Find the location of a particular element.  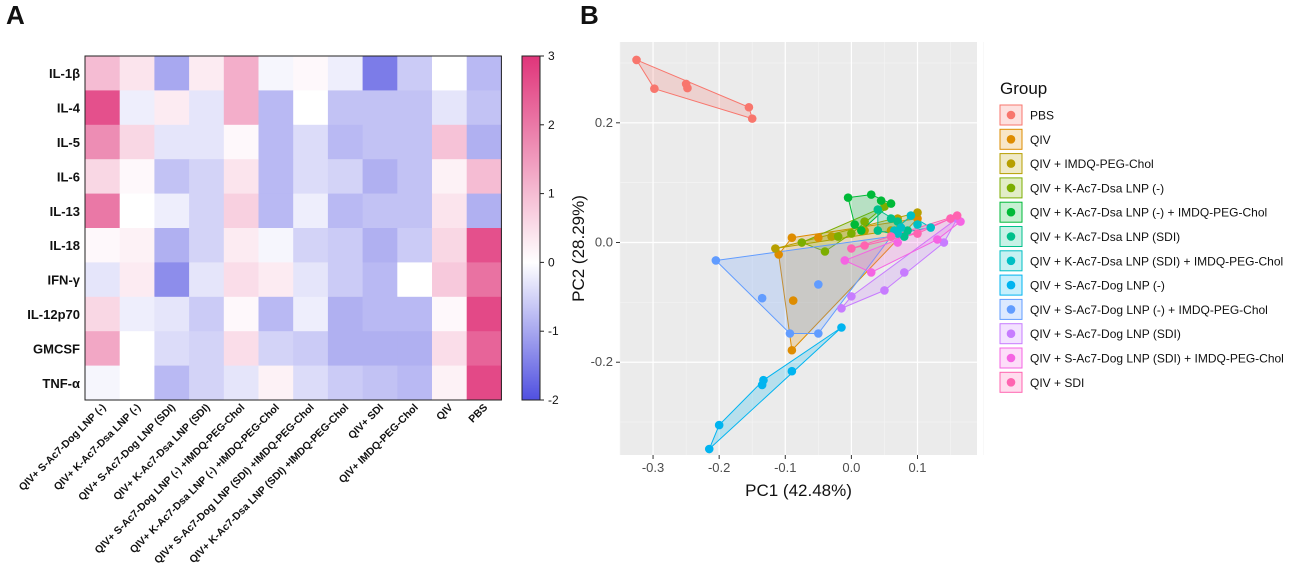

legend-item-label: QIV + S-Ac7-Dog LNP (-) is located at coordinates (1097, 286).